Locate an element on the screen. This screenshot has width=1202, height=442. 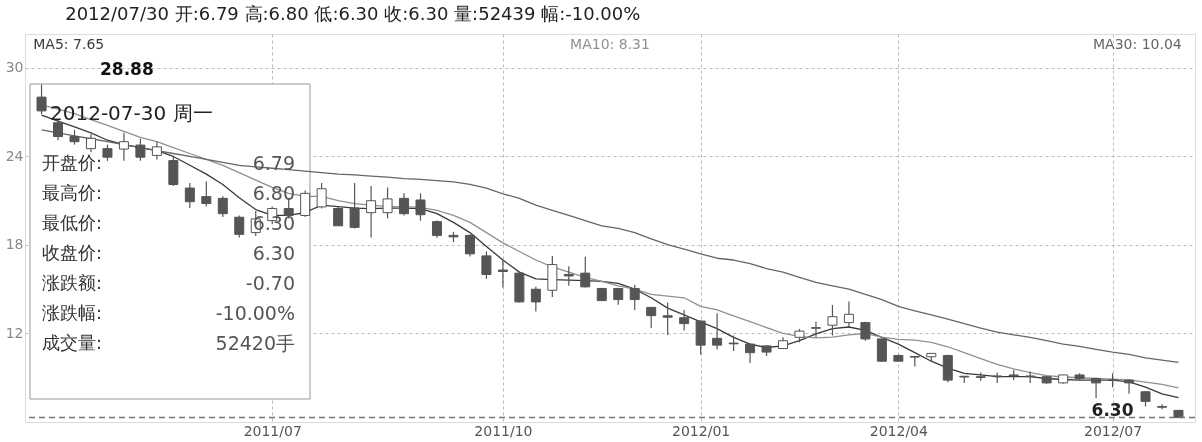
annotation: 收盘价: is located at coordinates (72, 252).